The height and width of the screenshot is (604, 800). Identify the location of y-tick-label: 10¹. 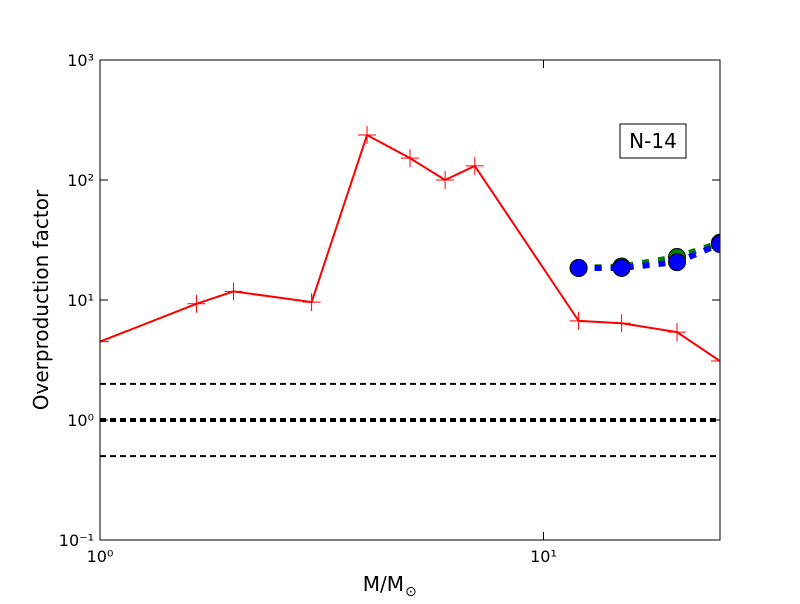
(80, 300).